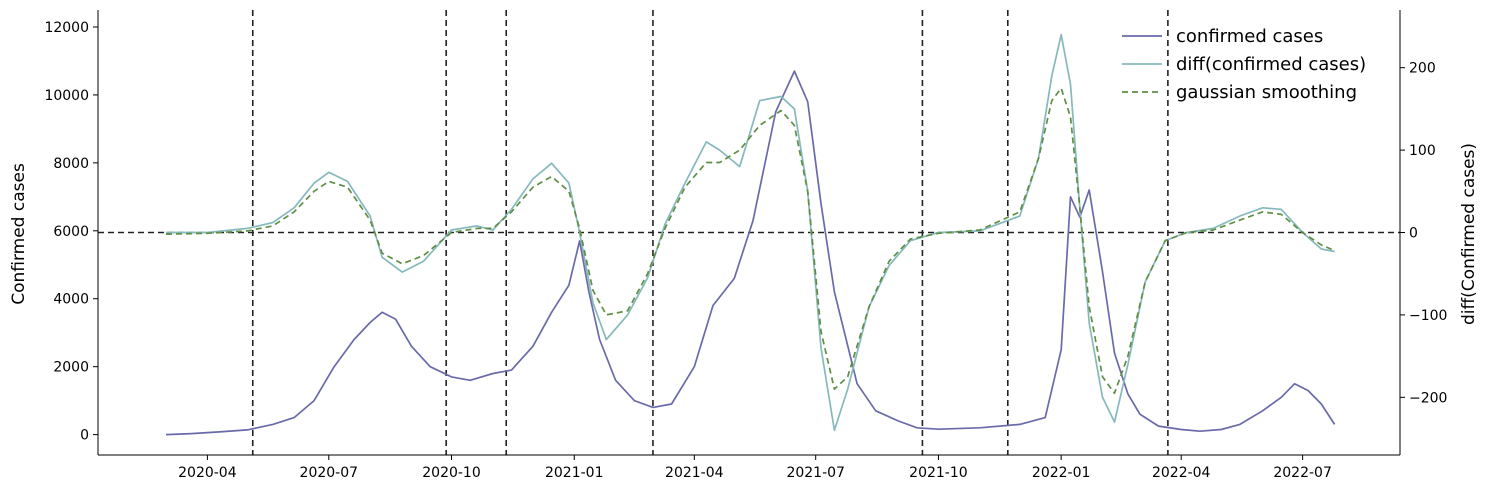 The height and width of the screenshot is (490, 1489). What do you see at coordinates (1422, 69) in the screenshot?
I see `y-right-tick-label: 200` at bounding box center [1422, 69].